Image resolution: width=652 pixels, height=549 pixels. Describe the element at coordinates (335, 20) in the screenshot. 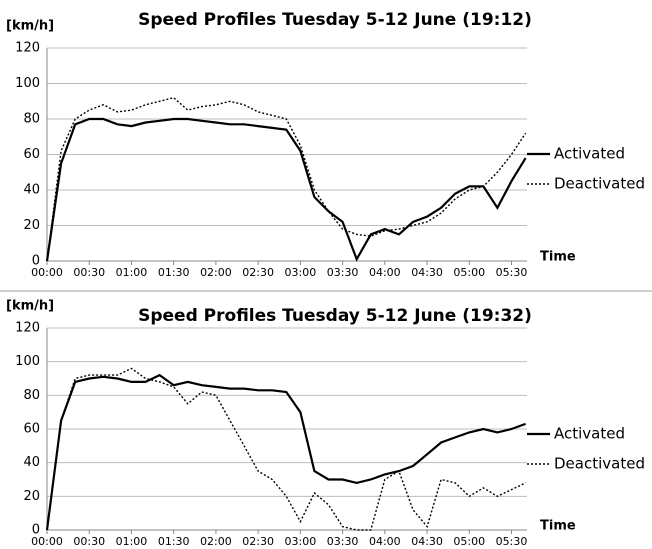

I see `chart-title: Speed Profiles Tuesday 5-12 June (19:12)` at that location.